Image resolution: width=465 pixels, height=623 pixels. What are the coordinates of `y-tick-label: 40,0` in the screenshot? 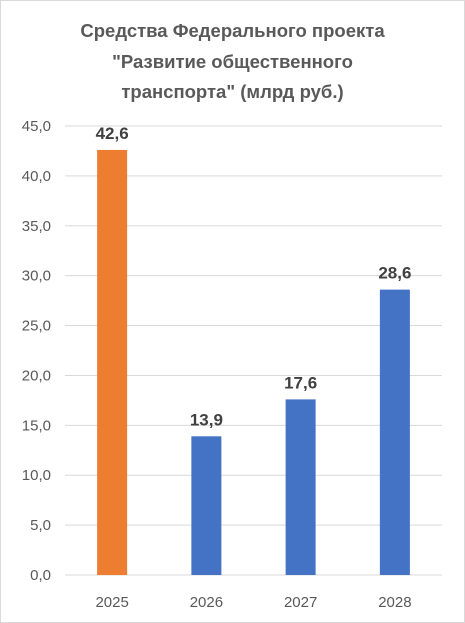 It's located at (36, 176).